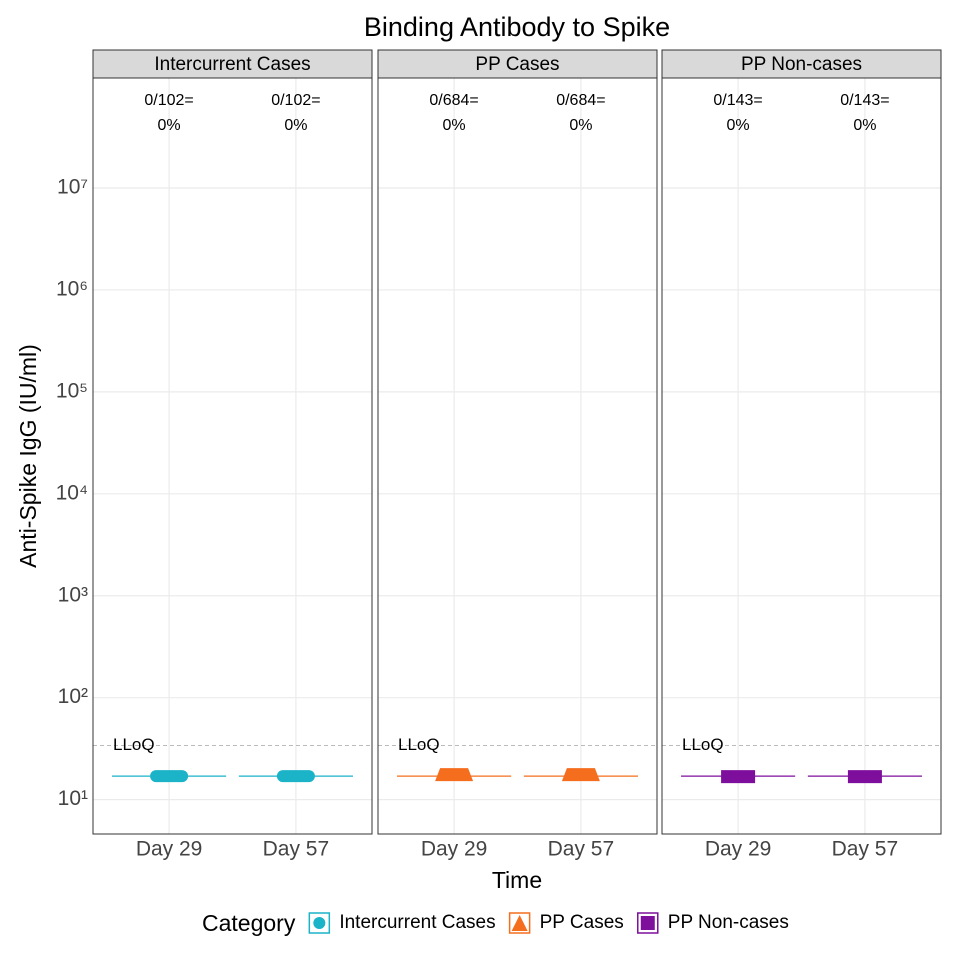  Describe the element at coordinates (72, 288) in the screenshot. I see `y-tick-label: 10⁶` at that location.